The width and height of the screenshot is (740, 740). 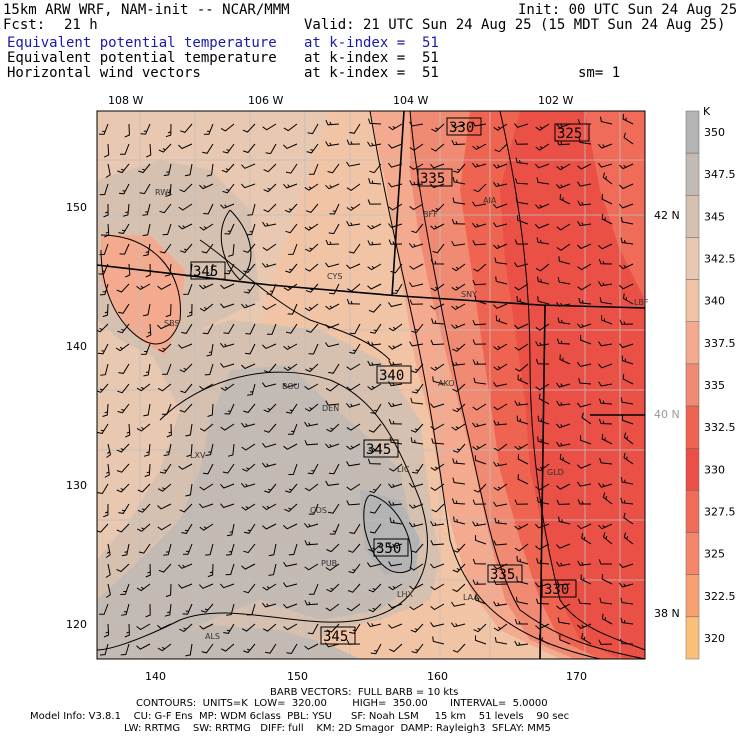 I want to click on station-als: ALS, so click(x=212, y=636).